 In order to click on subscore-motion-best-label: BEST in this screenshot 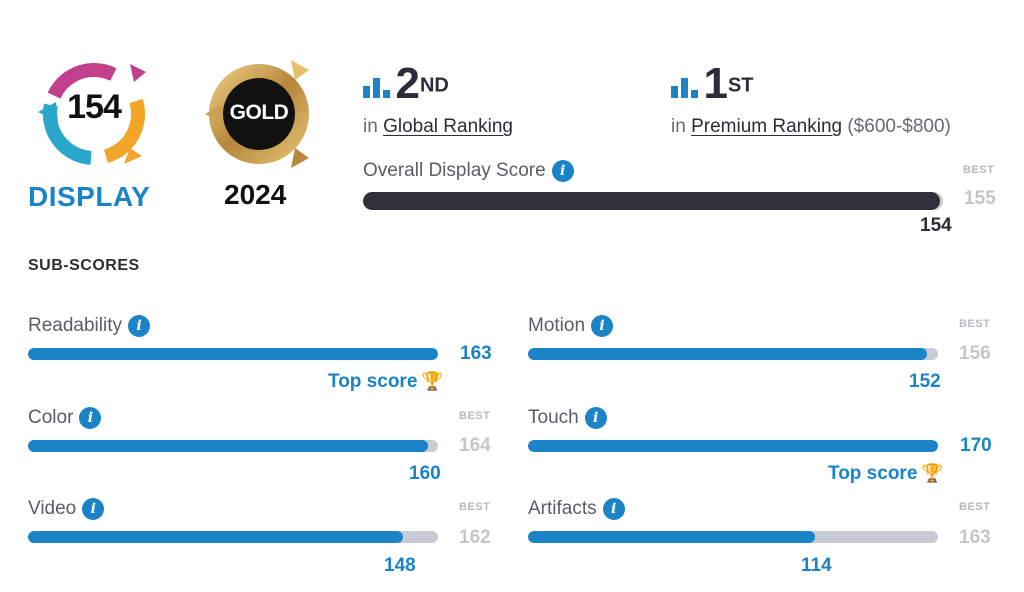, I will do `click(975, 324)`.